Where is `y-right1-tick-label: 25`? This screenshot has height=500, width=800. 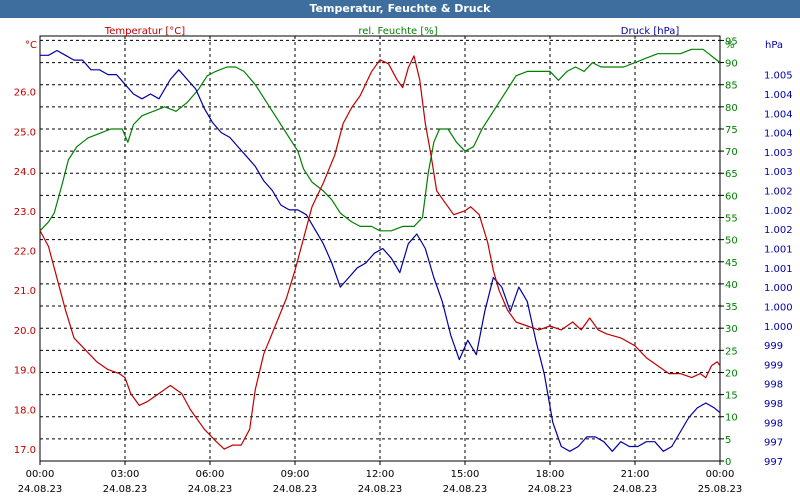 y-right1-tick-label: 25 is located at coordinates (731, 351).